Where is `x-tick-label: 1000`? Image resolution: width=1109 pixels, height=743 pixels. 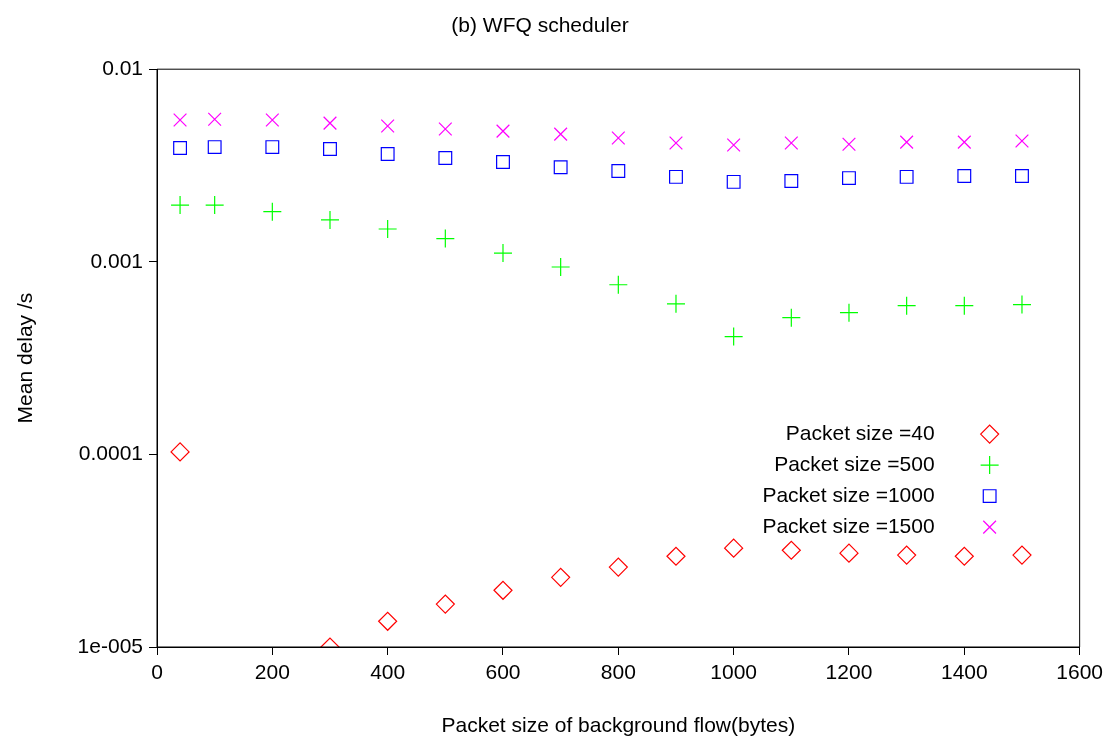
x-tick-label: 1000 is located at coordinates (734, 672).